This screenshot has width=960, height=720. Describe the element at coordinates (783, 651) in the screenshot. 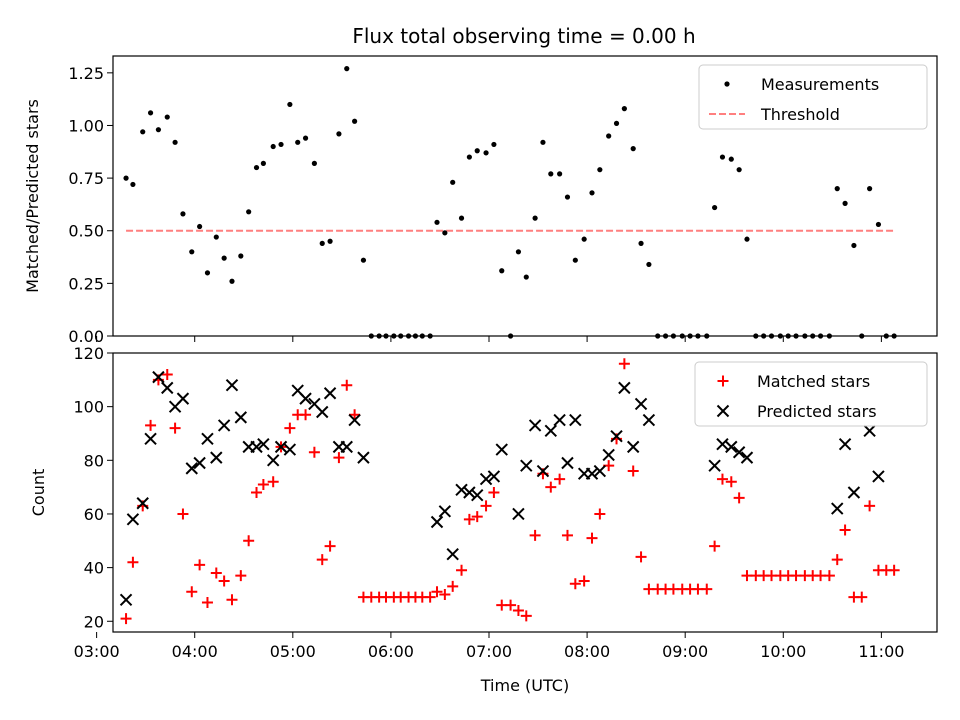

I see `x-tick-label: 10:00` at that location.